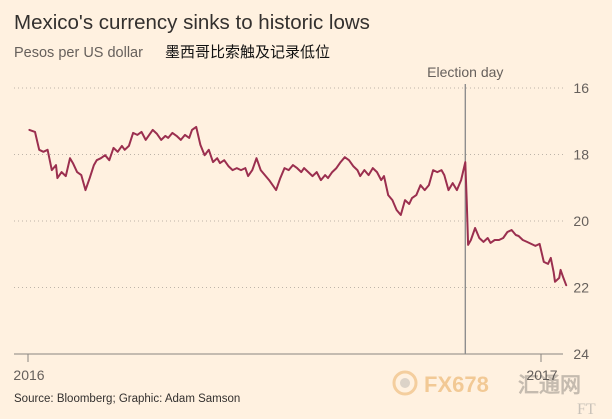 This screenshot has height=419, width=612. What do you see at coordinates (581, 288) in the screenshot?
I see `y-tick-label-22: 22` at bounding box center [581, 288].